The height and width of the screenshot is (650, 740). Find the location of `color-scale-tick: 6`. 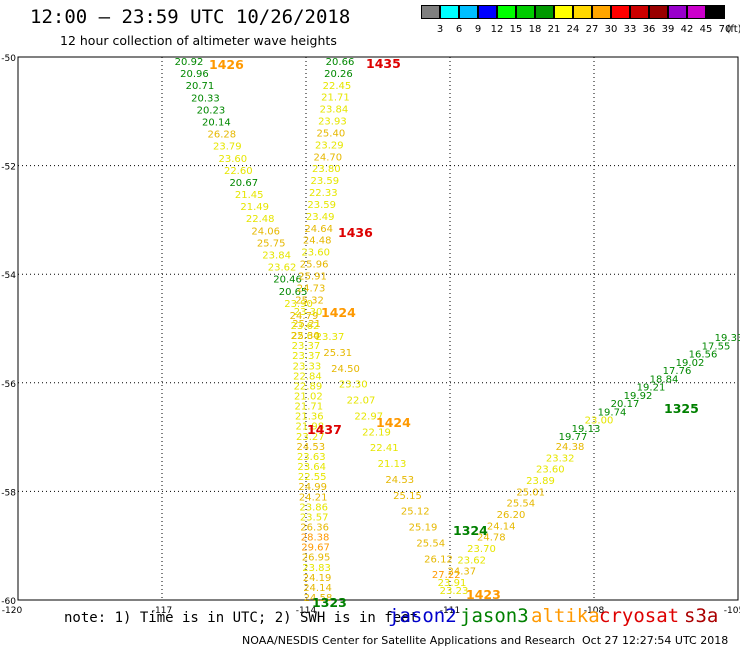

color-scale-tick: 6 is located at coordinates (459, 29).